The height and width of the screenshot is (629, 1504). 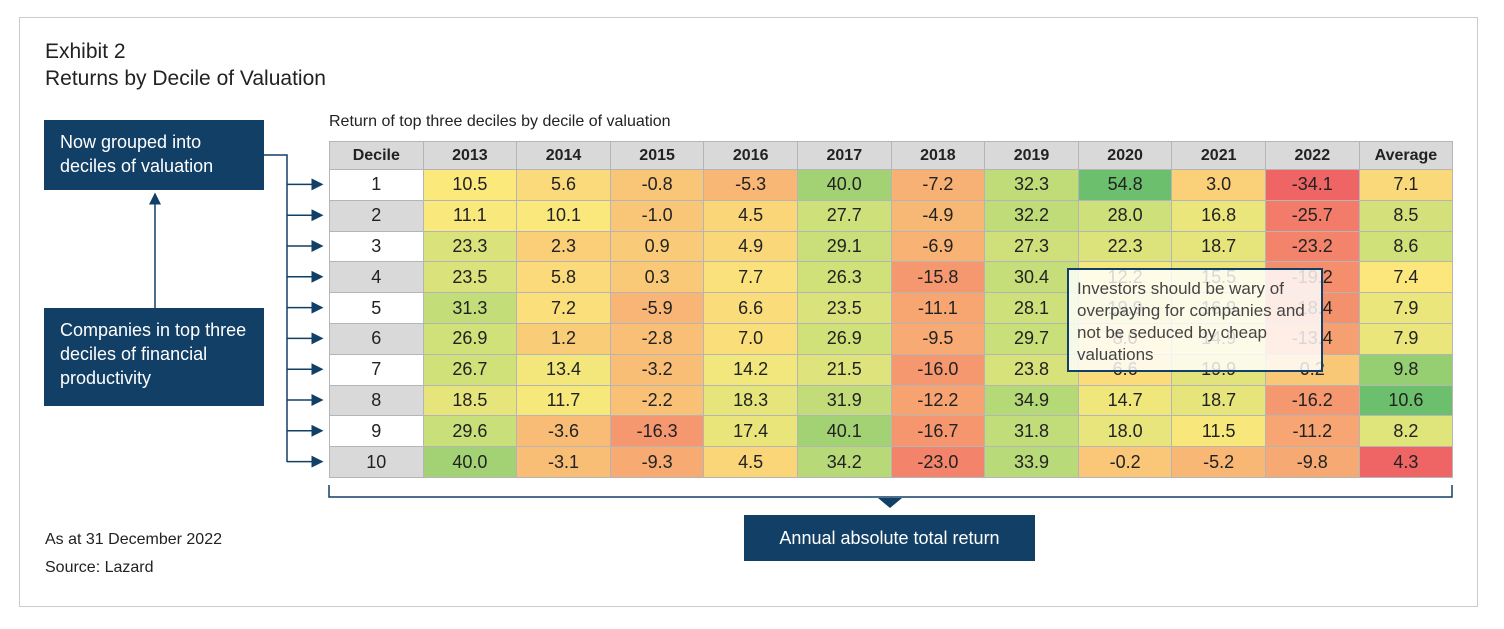 I want to click on cell: 4.5, so click(x=750, y=462).